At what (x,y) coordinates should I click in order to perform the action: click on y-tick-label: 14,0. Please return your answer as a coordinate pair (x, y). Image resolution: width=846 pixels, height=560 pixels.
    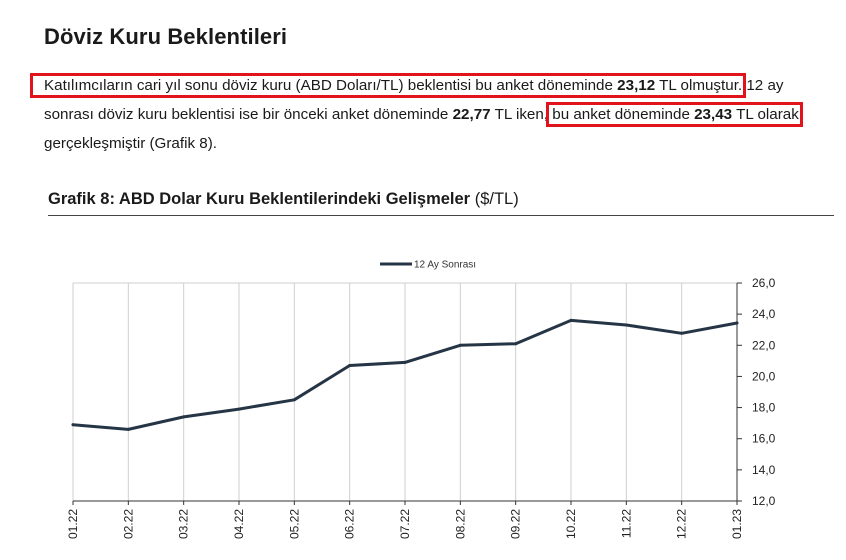
    Looking at the image, I should click on (764, 470).